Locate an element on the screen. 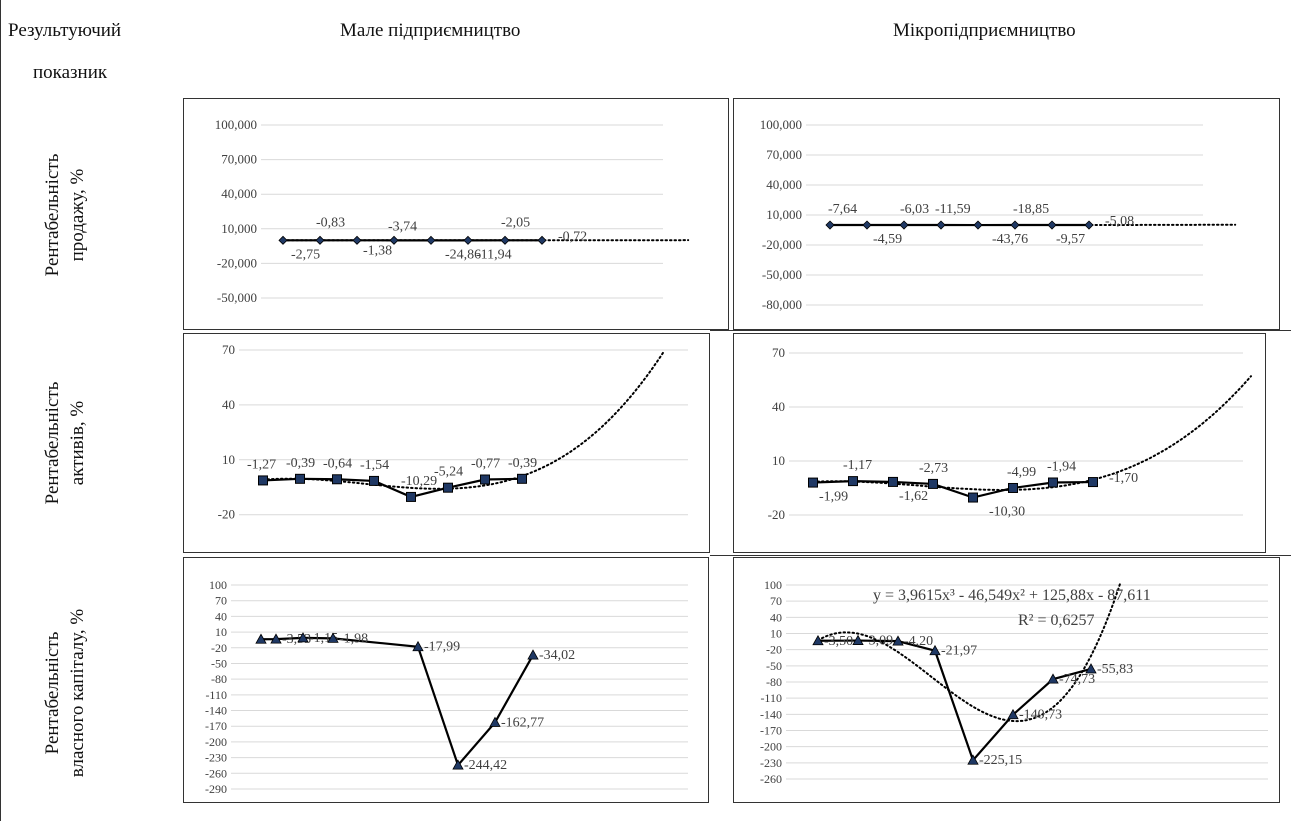 The image size is (1291, 823). chart-equity-small-tick-label: -260 is located at coordinates (216, 773).